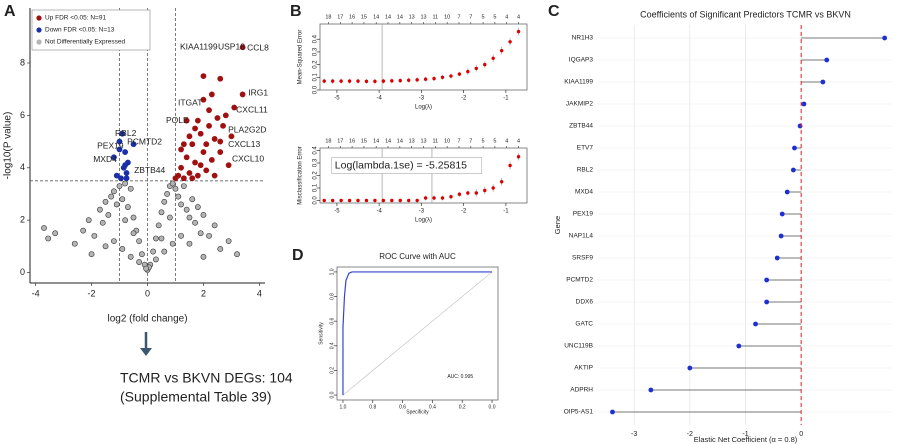 The image size is (900, 444). What do you see at coordinates (583, 214) in the screenshot?
I see `y-tick-label: PEX19` at bounding box center [583, 214].